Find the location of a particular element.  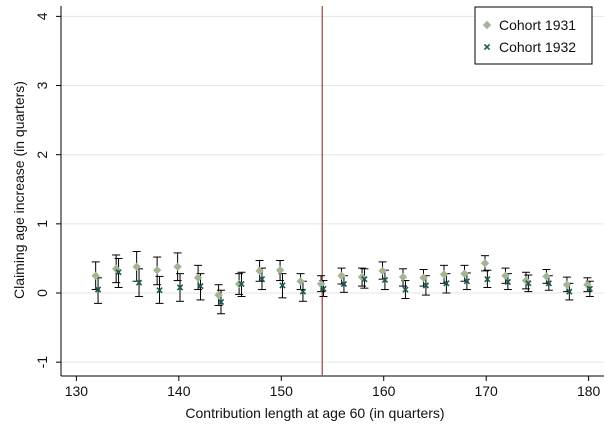

y-tick-label: 0 is located at coordinates (42, 293).